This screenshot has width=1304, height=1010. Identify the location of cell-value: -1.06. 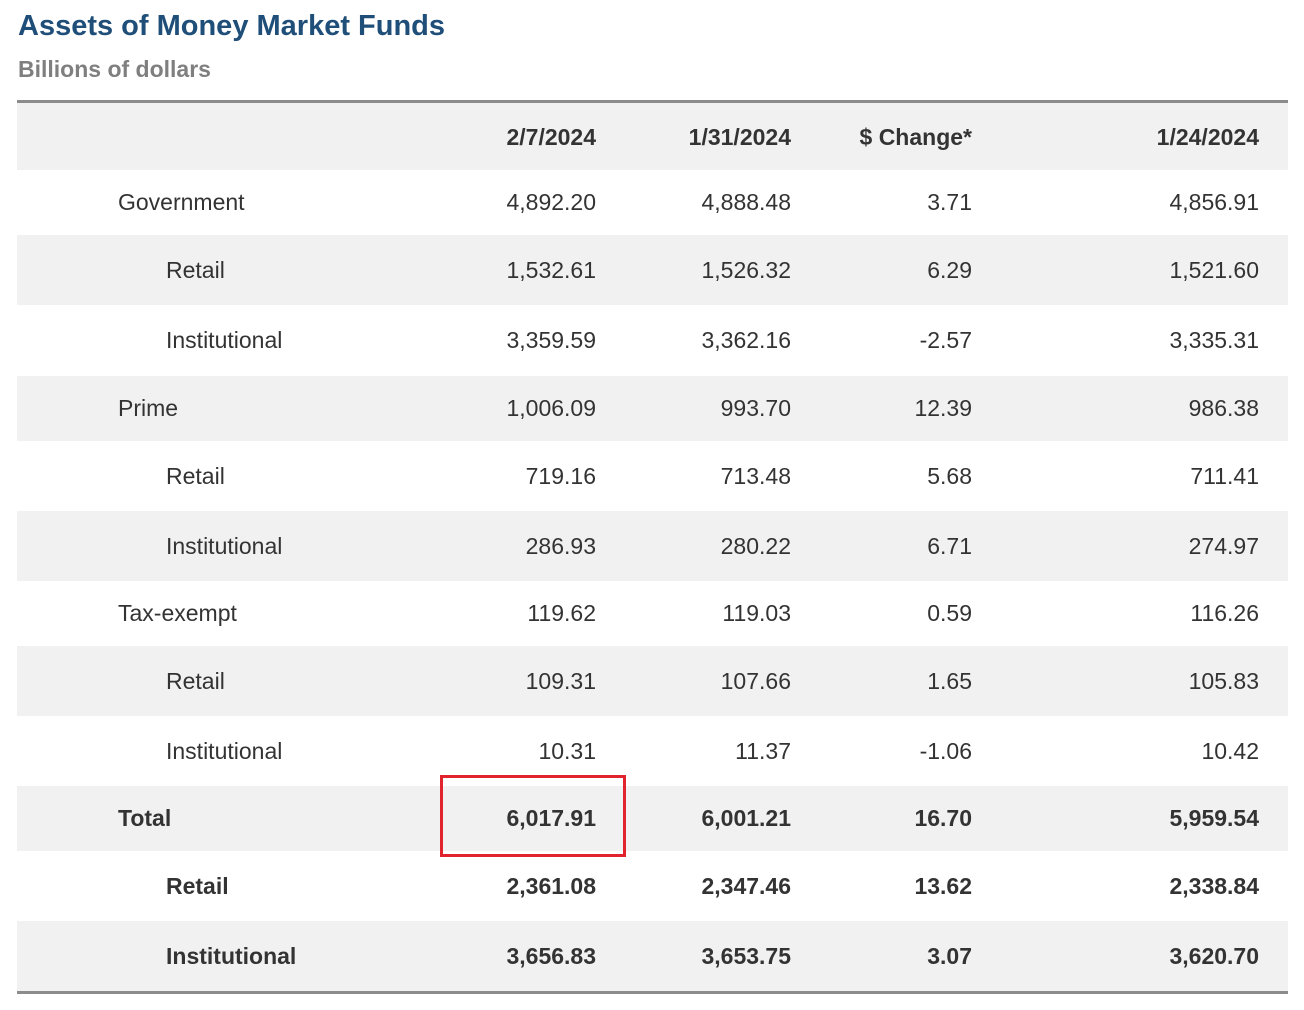
(945, 750).